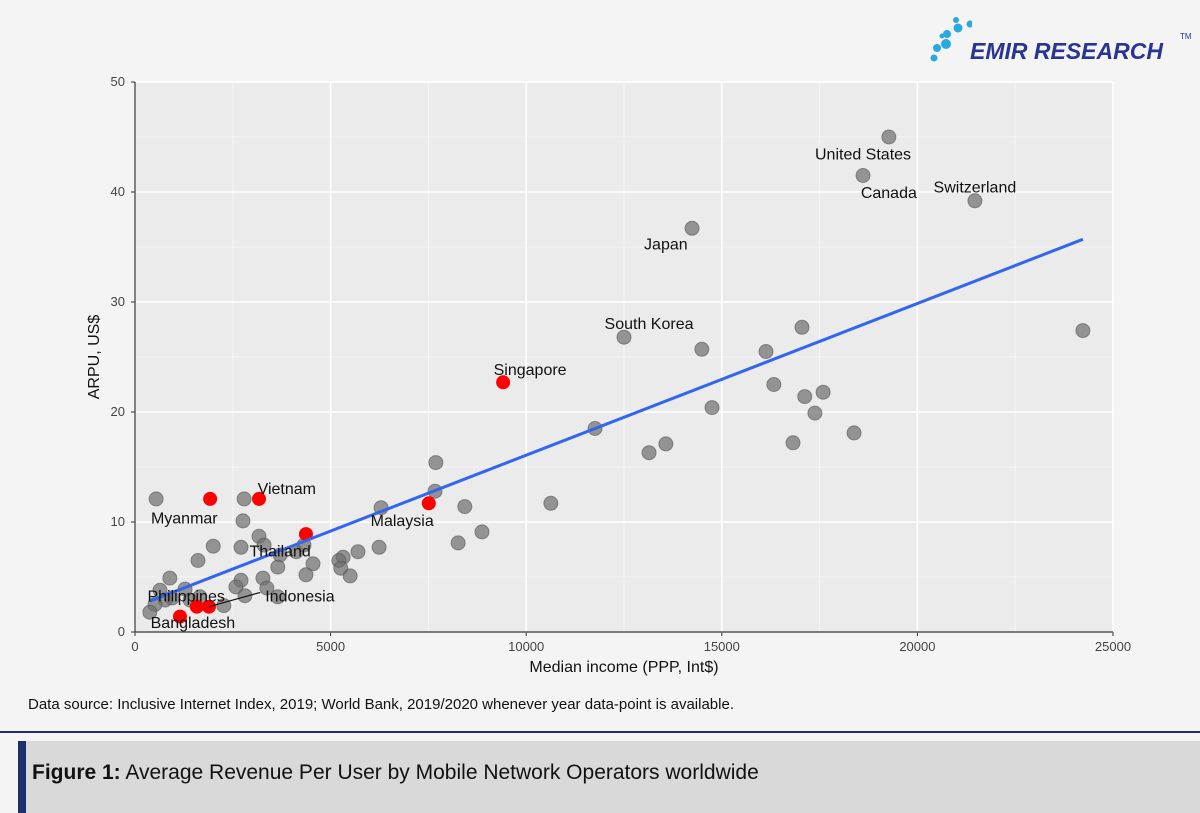  What do you see at coordinates (722, 646) in the screenshot?
I see `x-tick-label: 15000` at bounding box center [722, 646].